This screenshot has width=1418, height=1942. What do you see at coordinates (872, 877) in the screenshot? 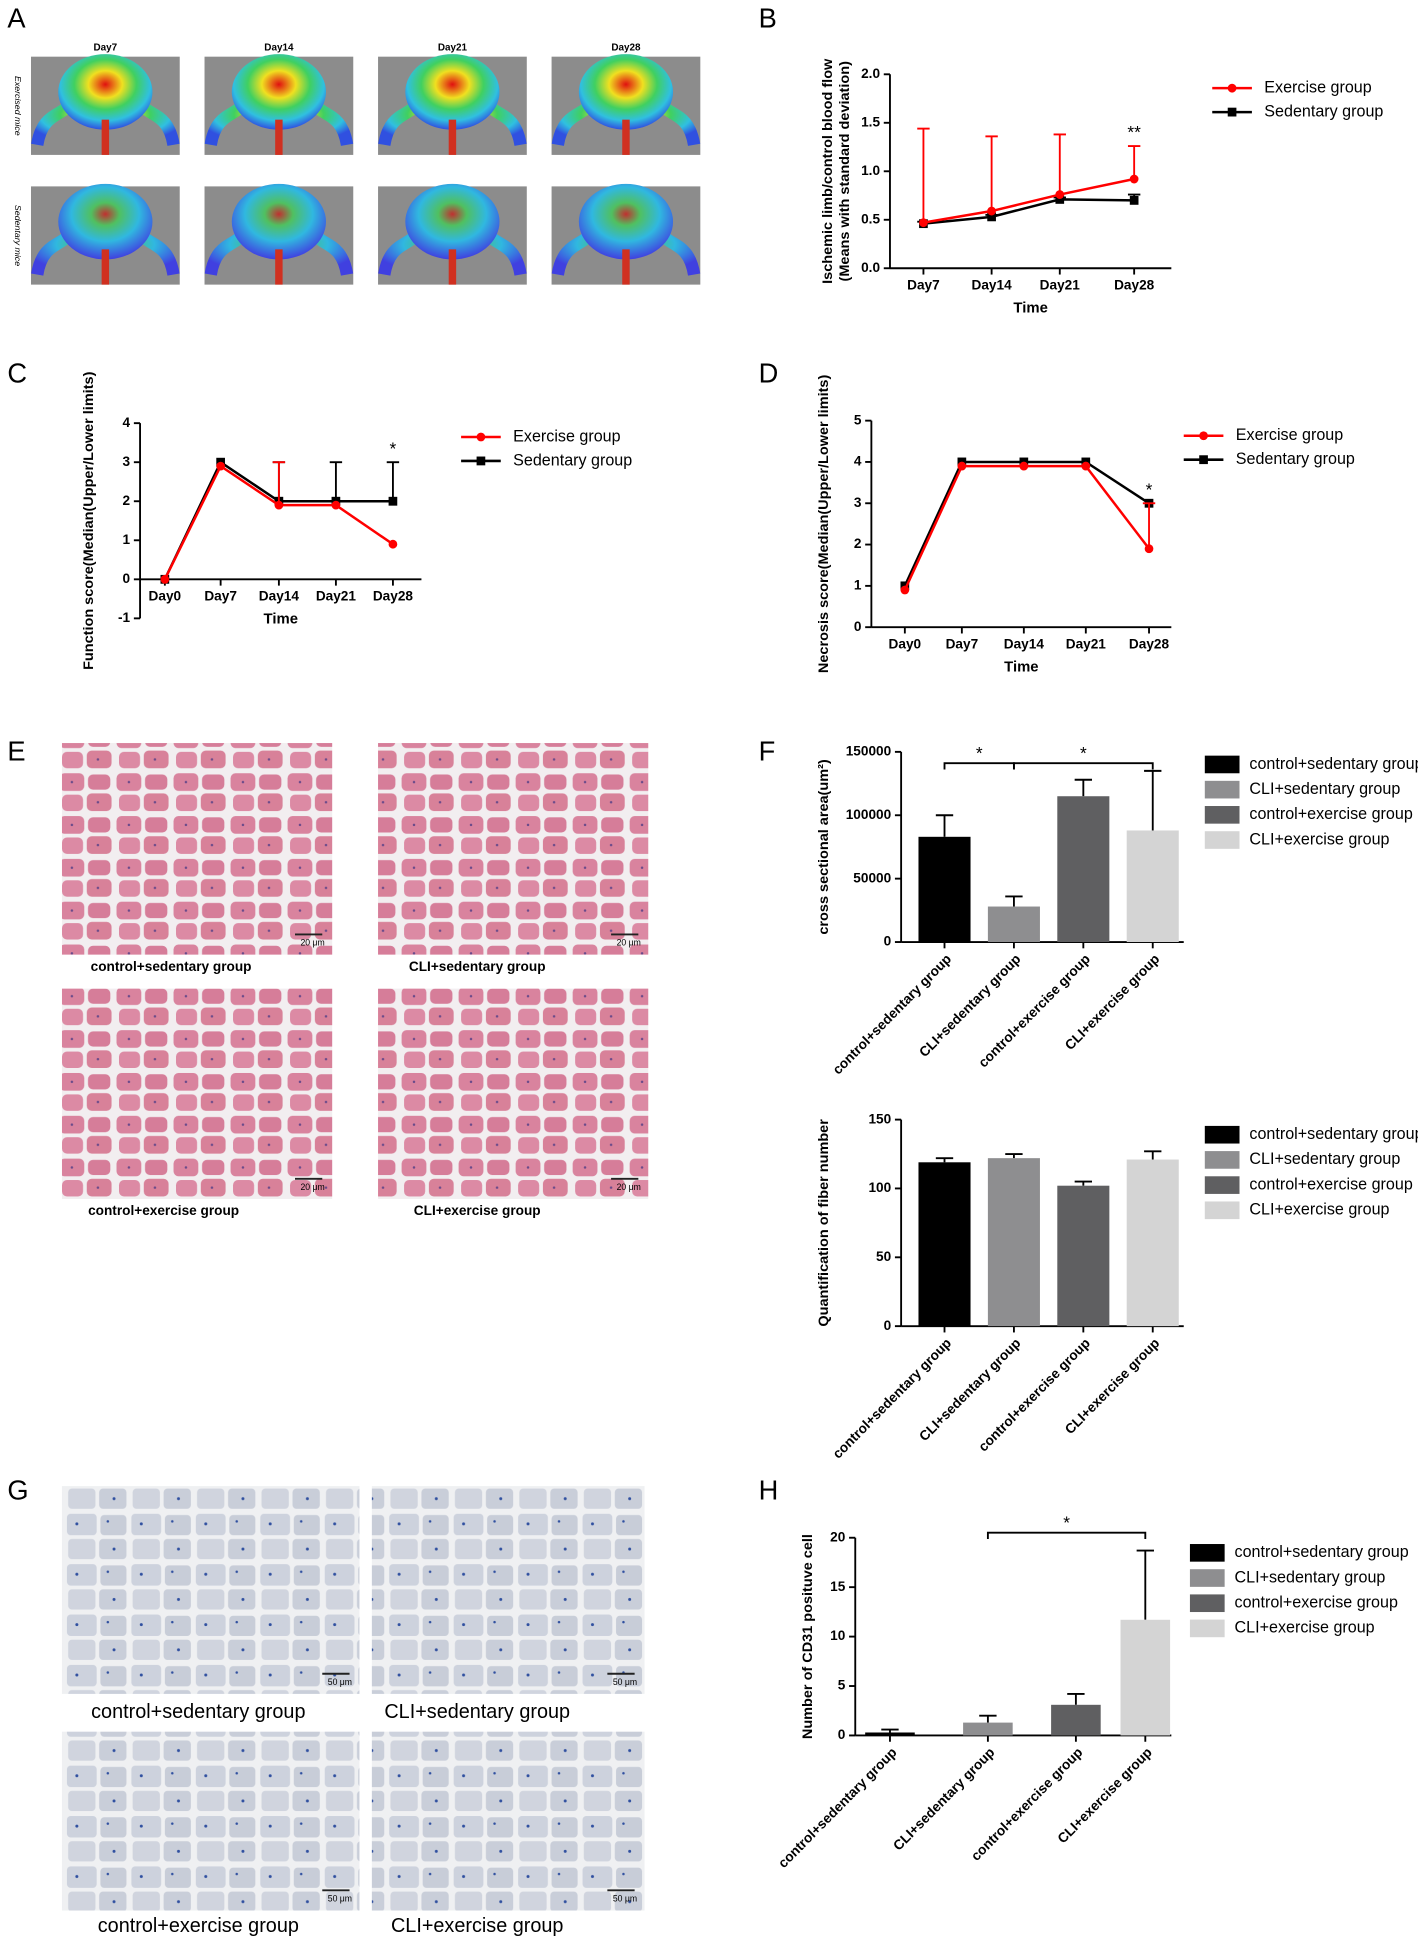
I see `y-tick-label: 50000` at bounding box center [872, 877].